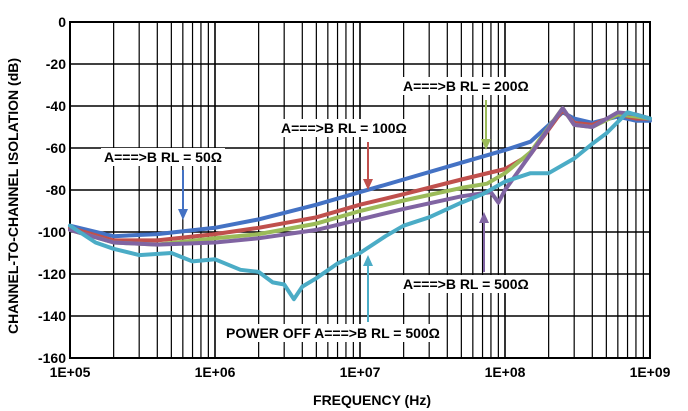 Image resolution: width=688 pixels, height=411 pixels. What do you see at coordinates (56, 190) in the screenshot?
I see `y-tick-label: -80` at bounding box center [56, 190].